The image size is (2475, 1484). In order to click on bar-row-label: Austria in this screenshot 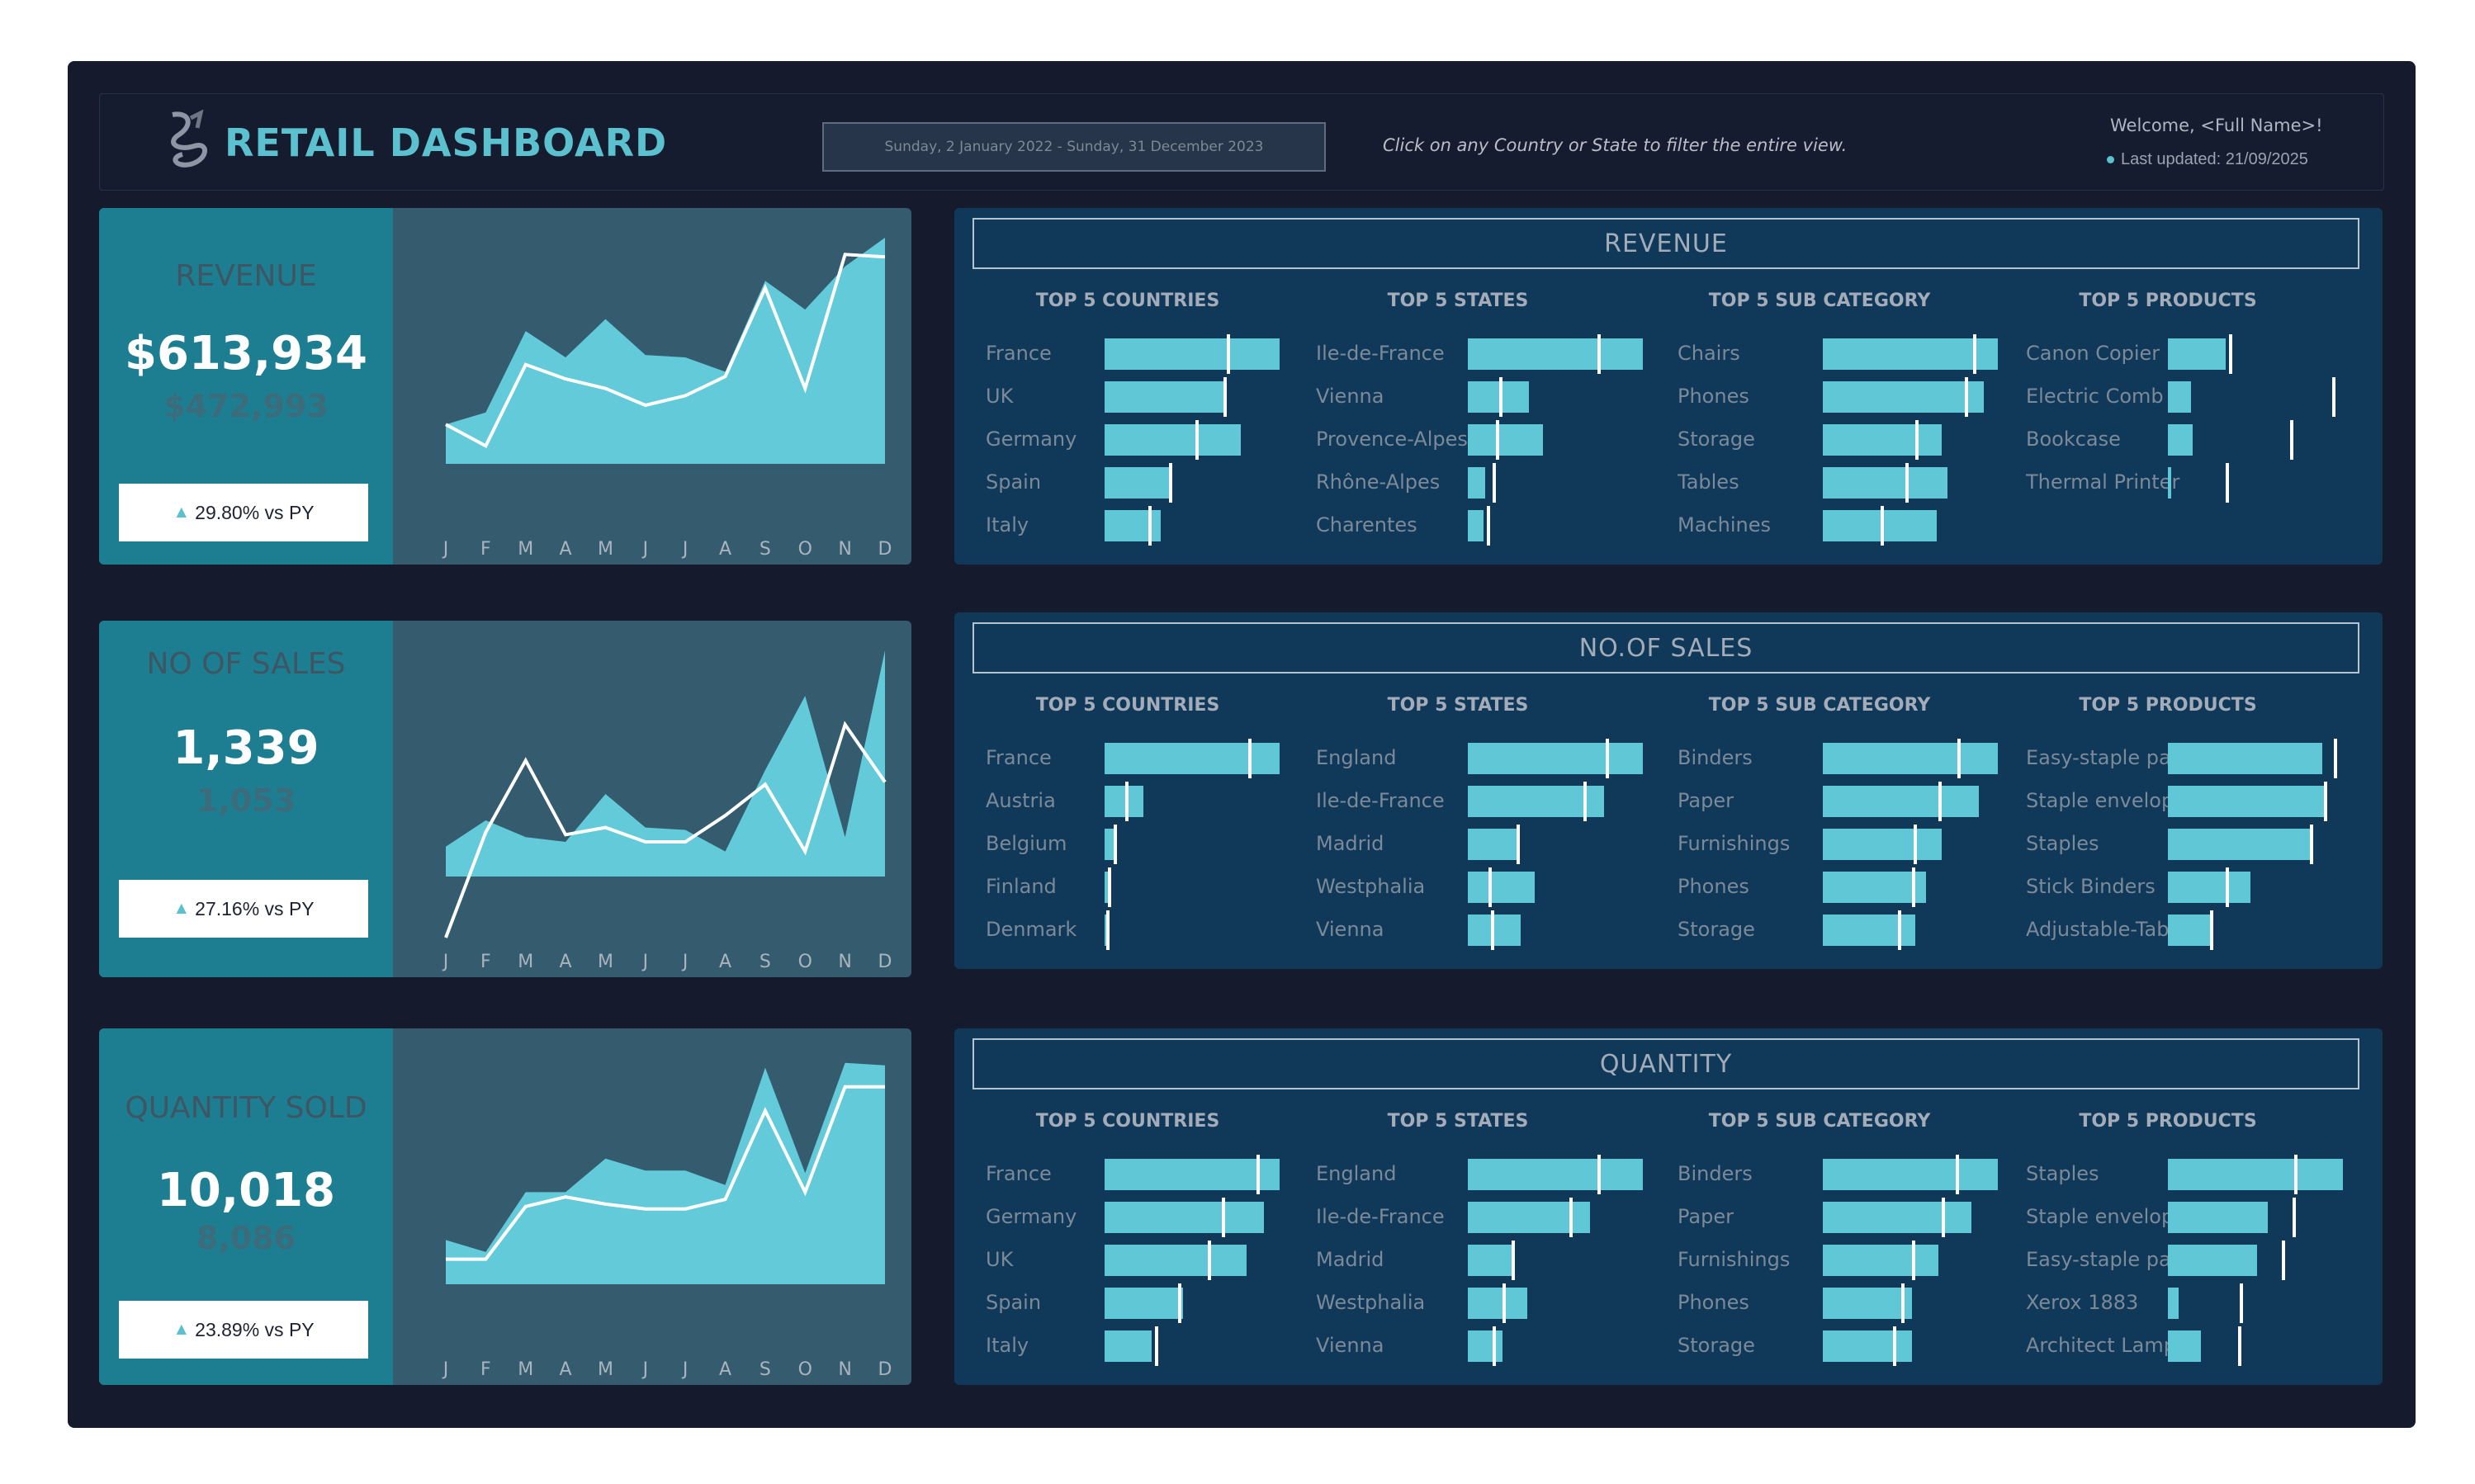, I will do `click(1021, 800)`.